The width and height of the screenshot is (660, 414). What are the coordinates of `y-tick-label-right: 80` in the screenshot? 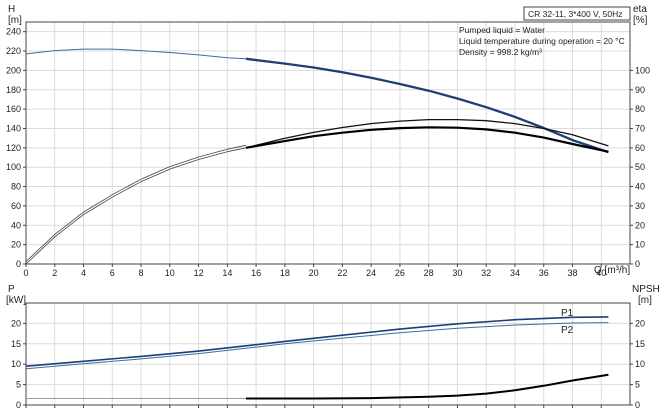 It's located at (640, 109).